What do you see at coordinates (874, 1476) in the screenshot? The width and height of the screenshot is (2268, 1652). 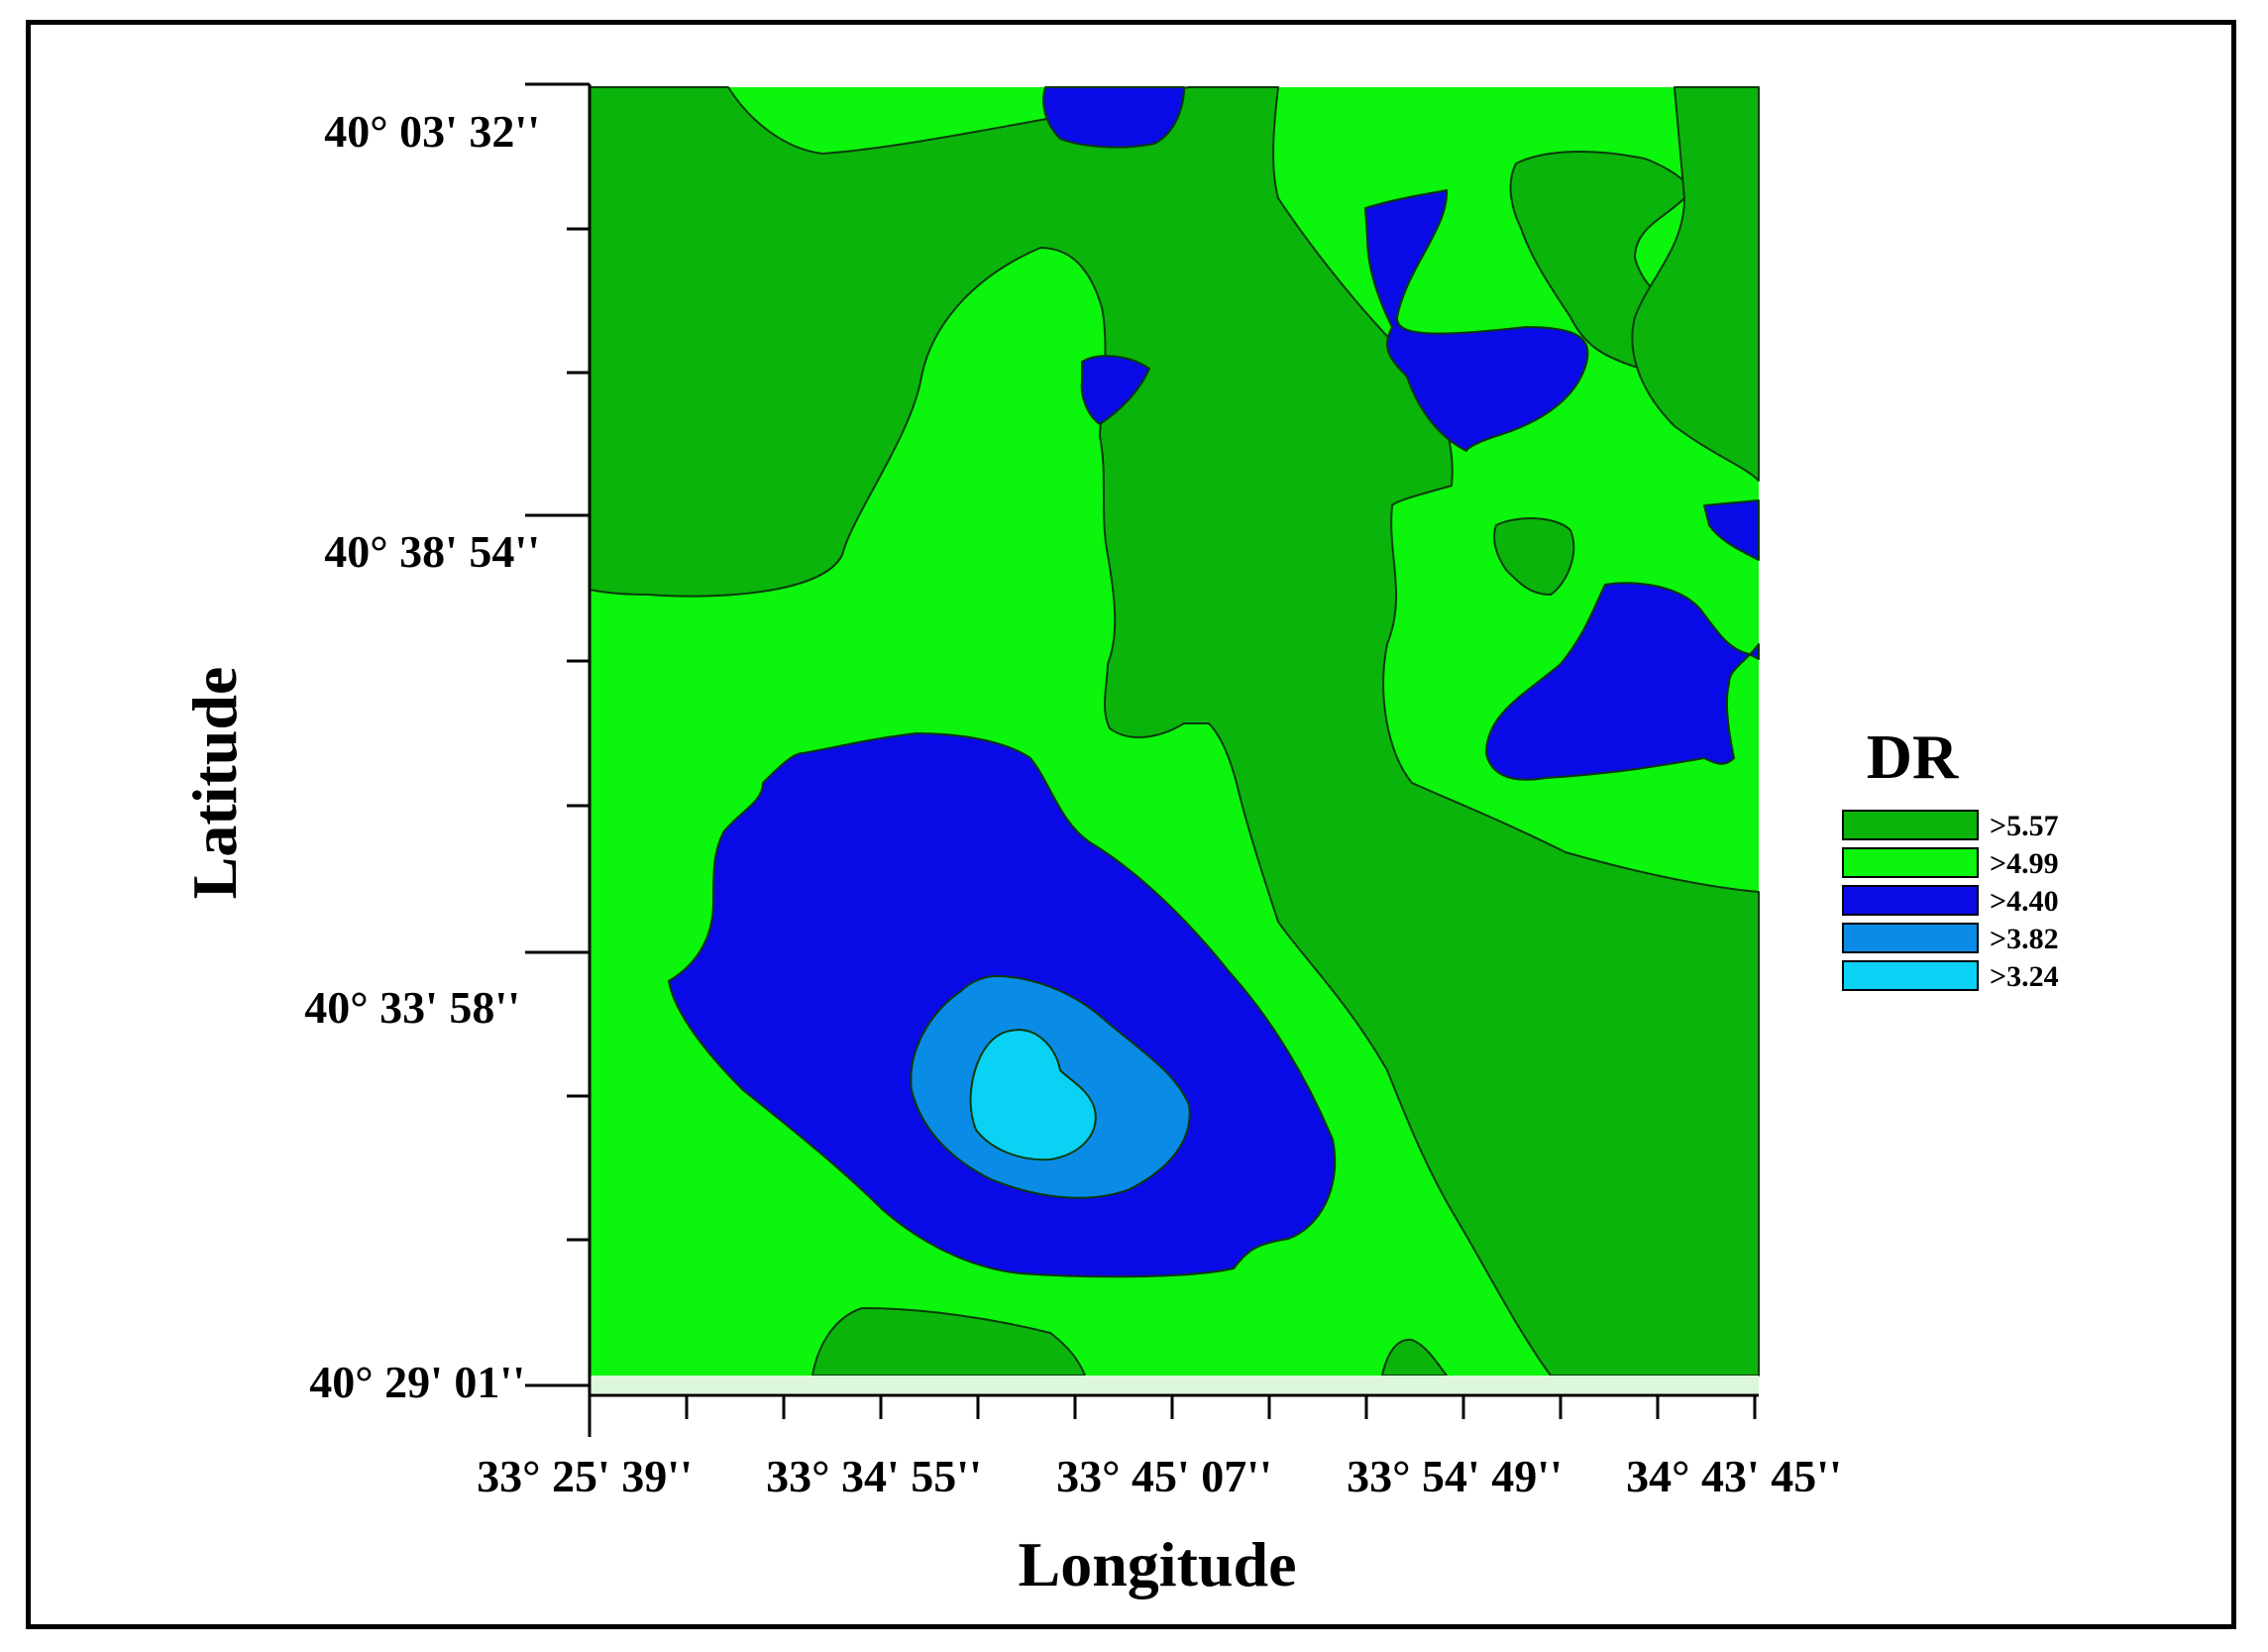 I see `x-tick-label: 33° 34' 55''` at bounding box center [874, 1476].